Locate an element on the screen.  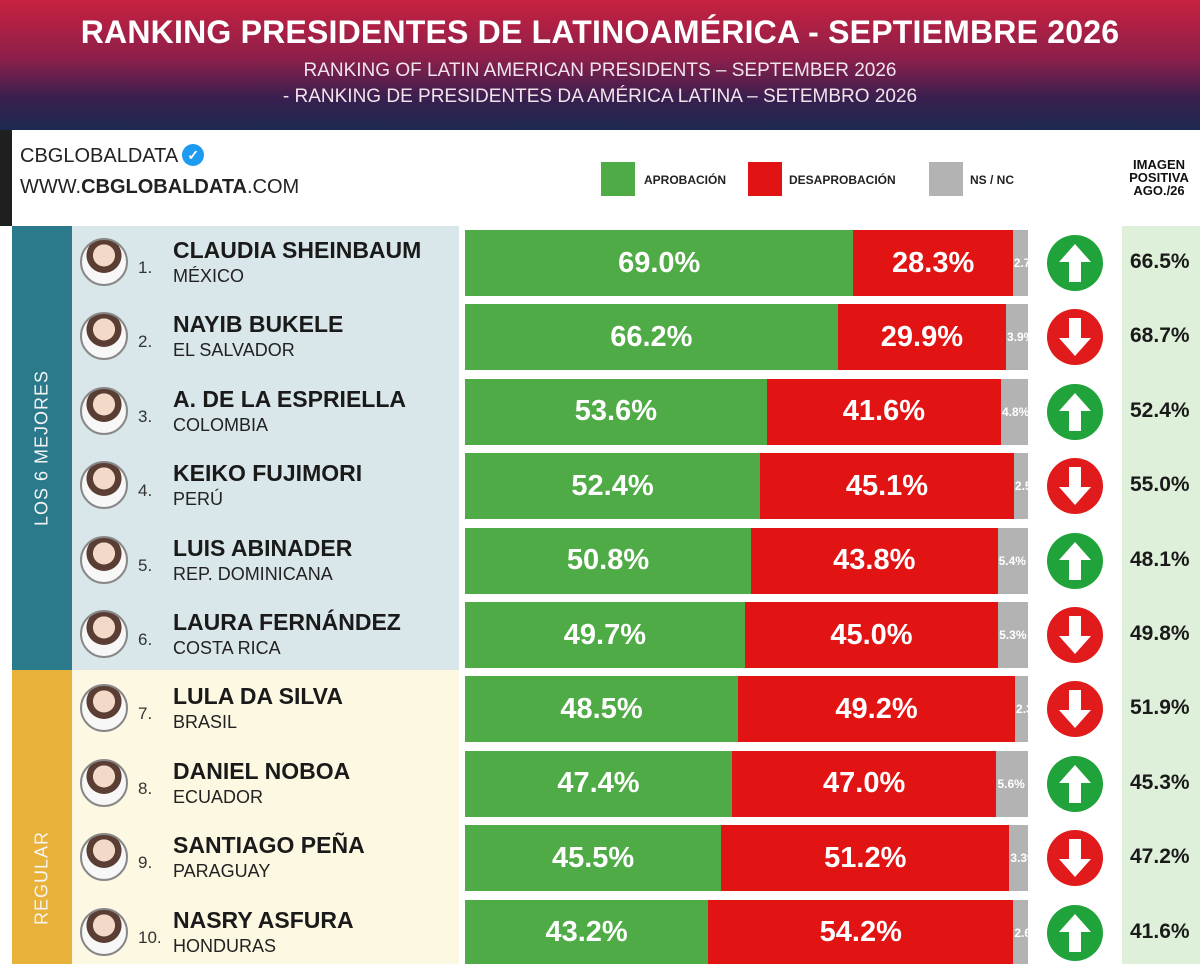
stacked-bar: 52.4% 45.1% 2.5% is located at coordinates (746, 486).